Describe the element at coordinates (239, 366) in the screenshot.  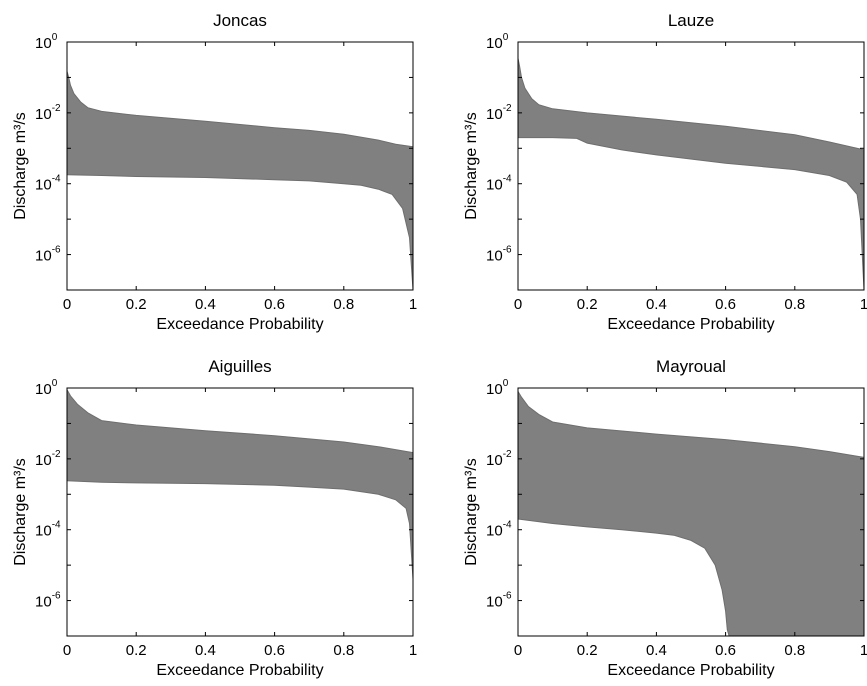
I see `chart-title: Aiguilles` at that location.